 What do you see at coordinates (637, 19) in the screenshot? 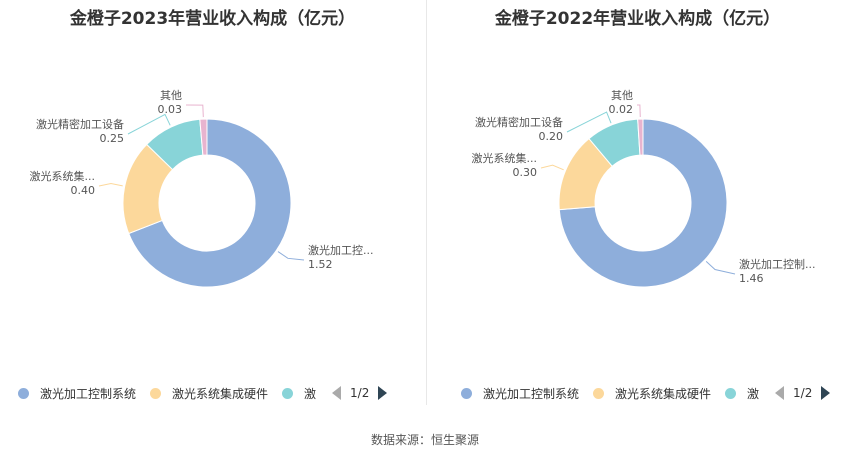
I see `chart-title: 金橙子2022年营业收入构成（亿元）` at bounding box center [637, 19].